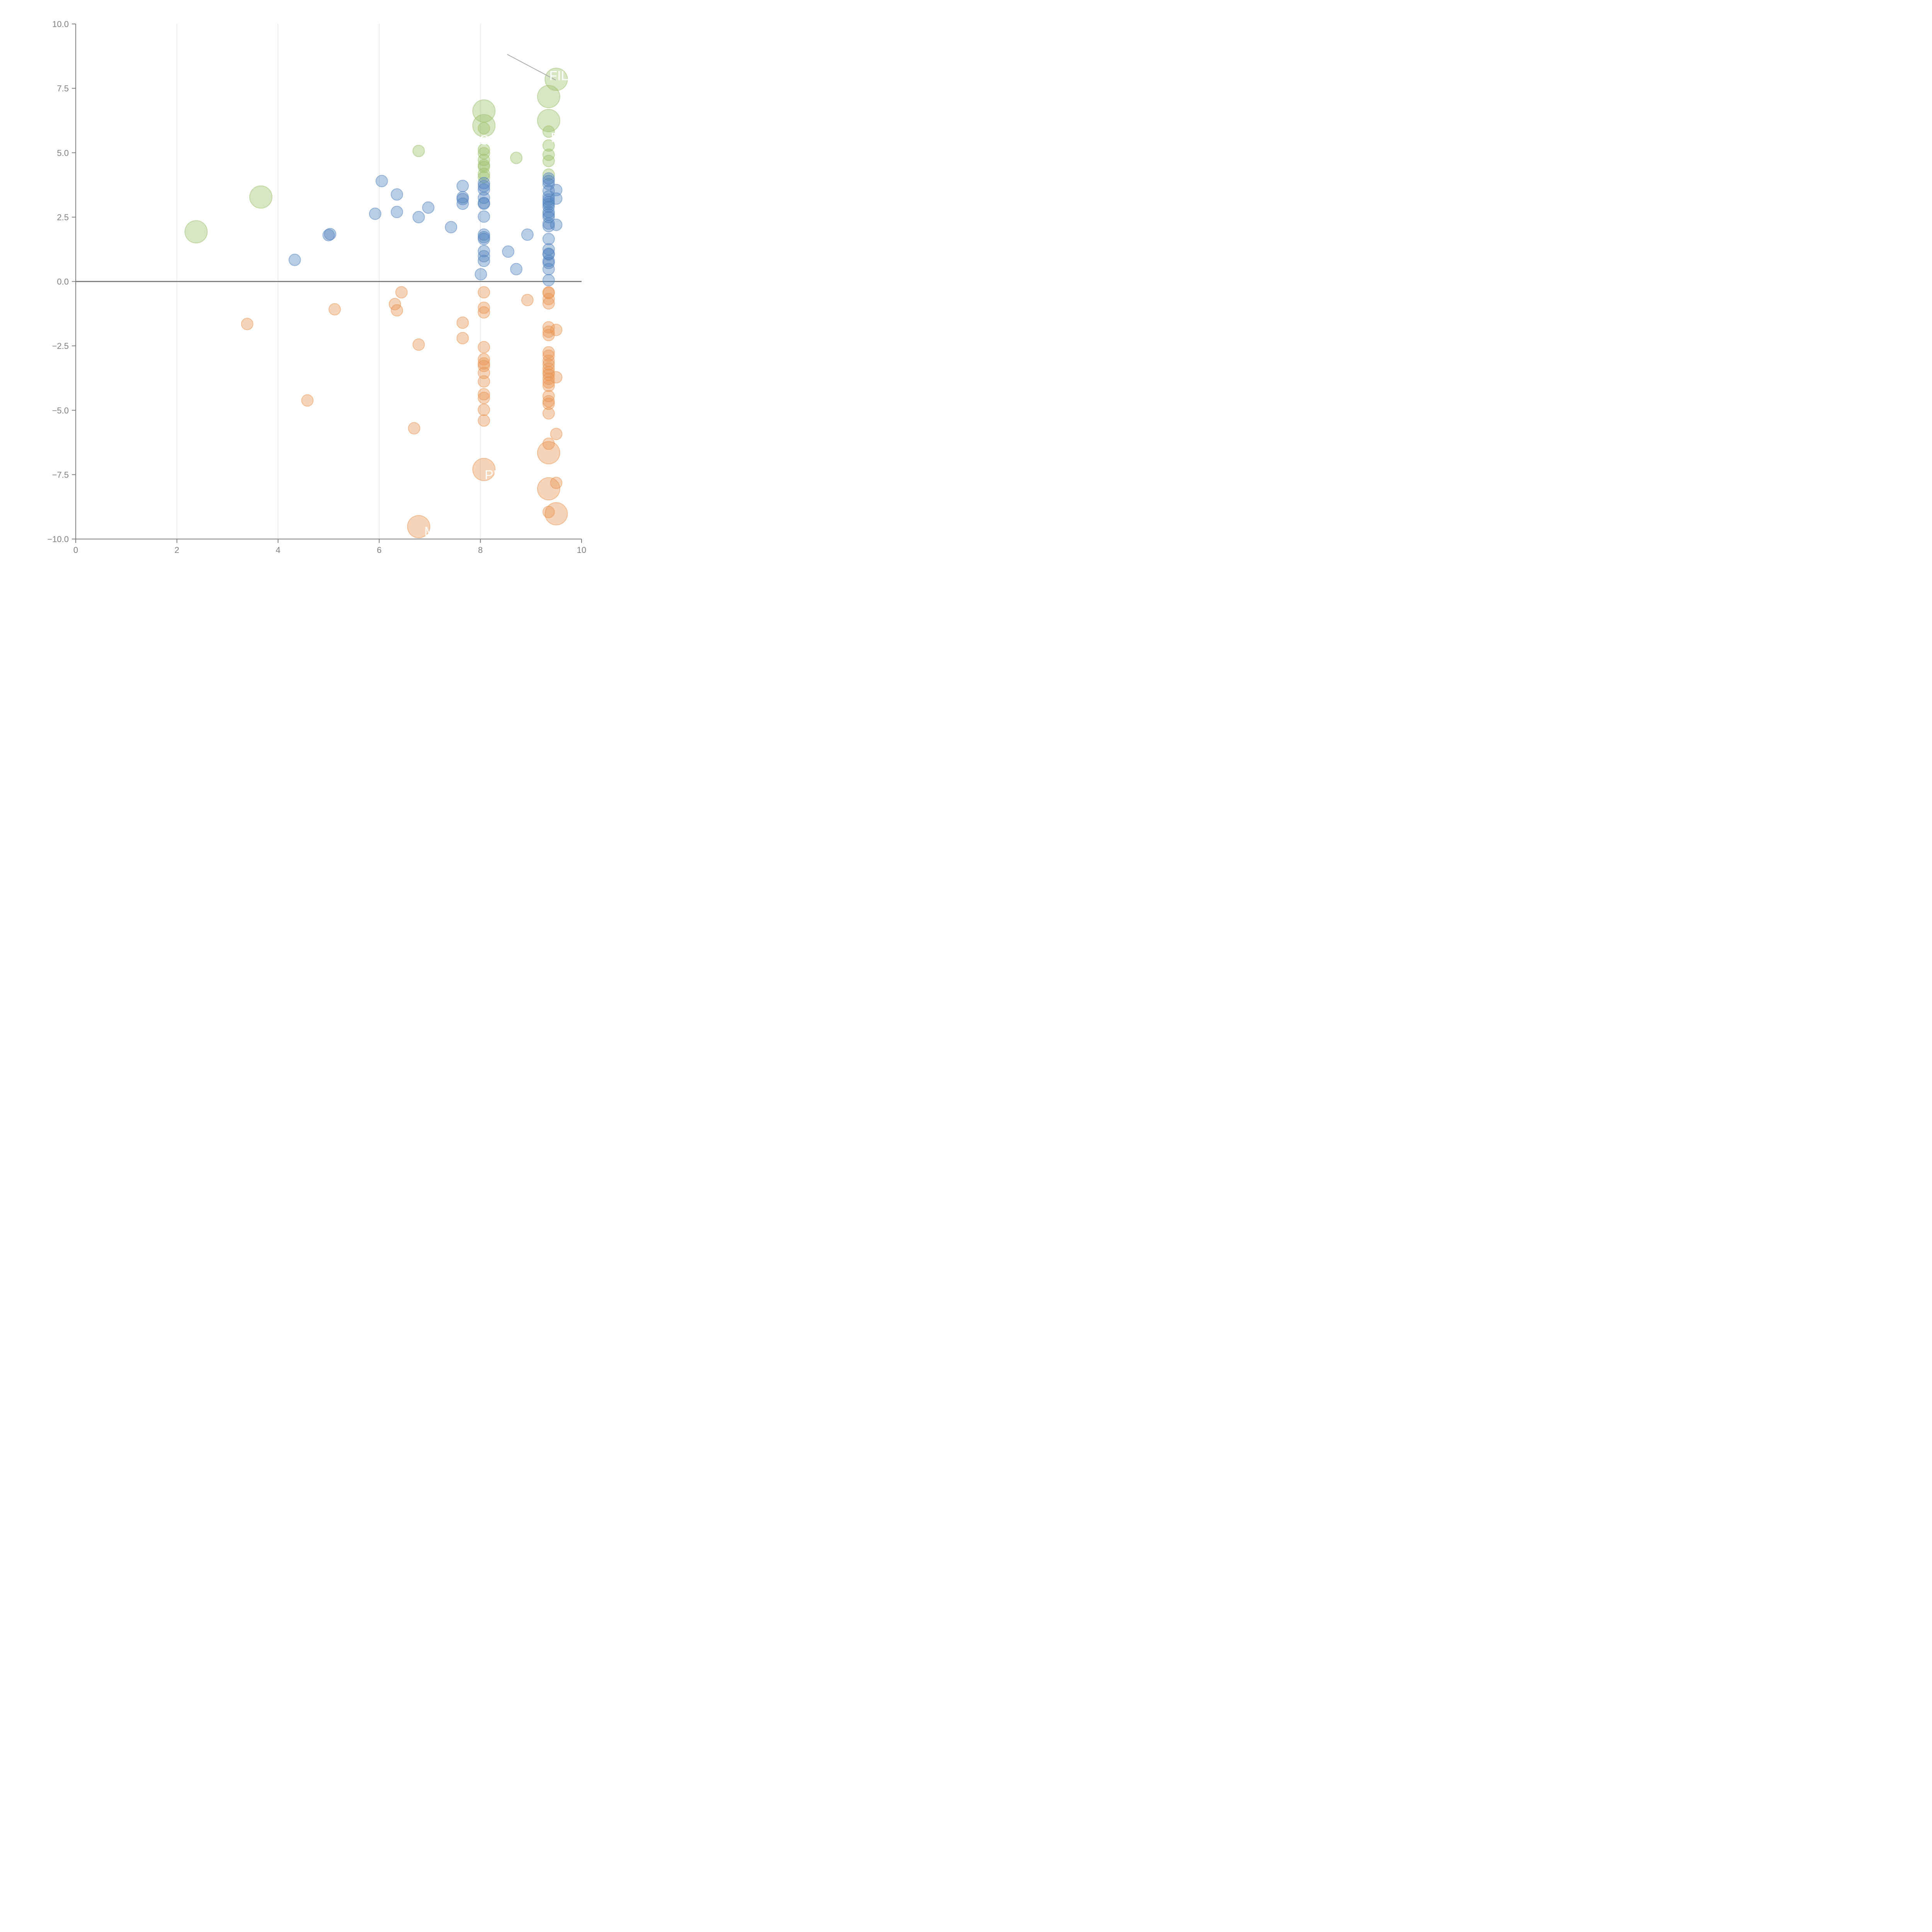 This screenshot has width=1932, height=1932. I want to click on annotation-label: P, so click(556, 137).